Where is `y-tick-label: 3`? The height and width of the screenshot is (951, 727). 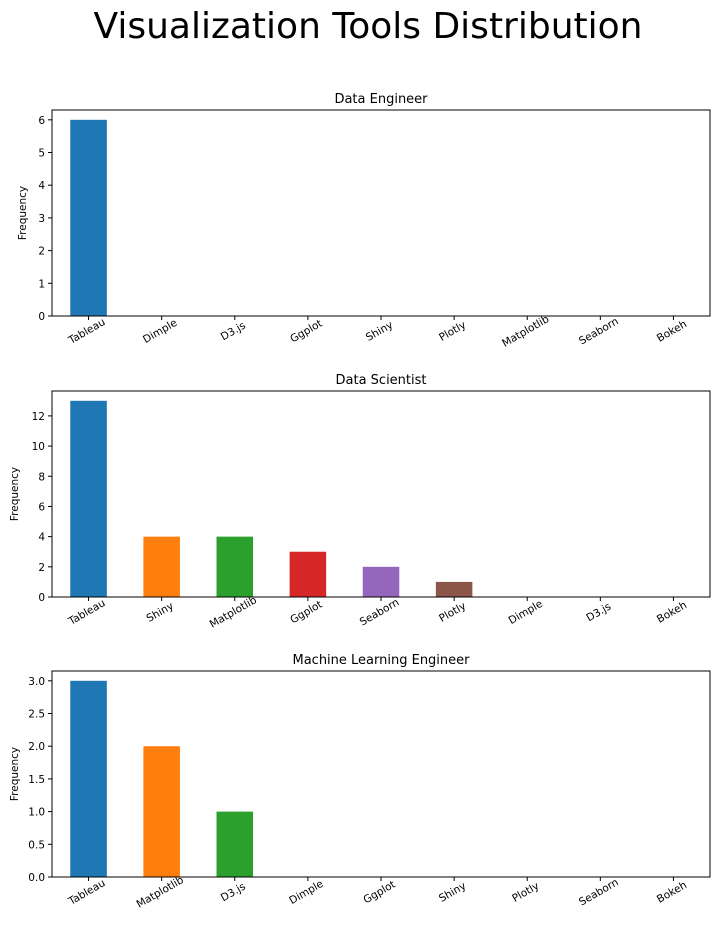 y-tick-label: 3 is located at coordinates (41, 219).